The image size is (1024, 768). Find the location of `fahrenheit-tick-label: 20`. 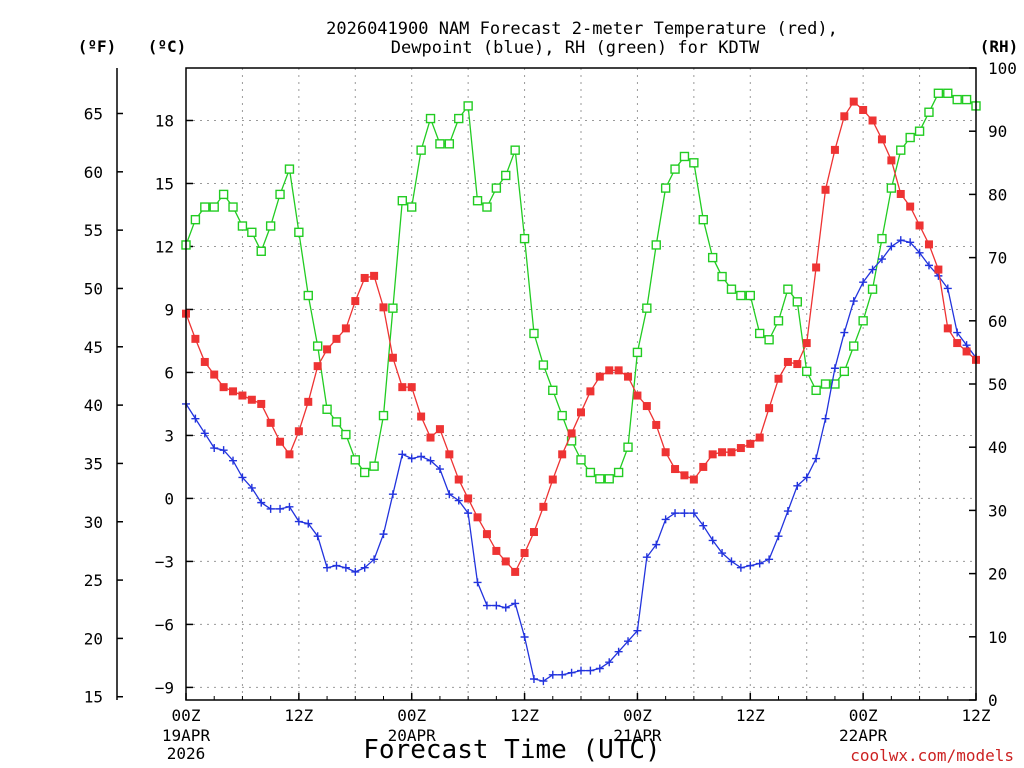

fahrenheit-tick-label: 20 is located at coordinates (93, 638).